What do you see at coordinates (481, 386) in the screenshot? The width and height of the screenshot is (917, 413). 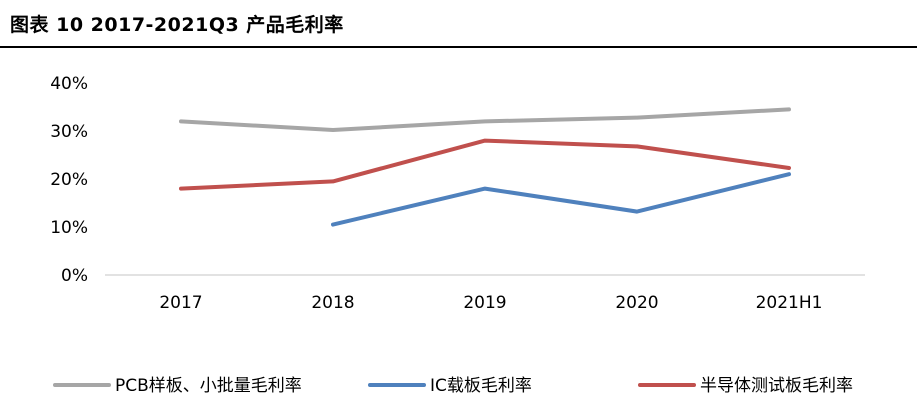 I see `legend-label: IC载板毛利率` at bounding box center [481, 386].